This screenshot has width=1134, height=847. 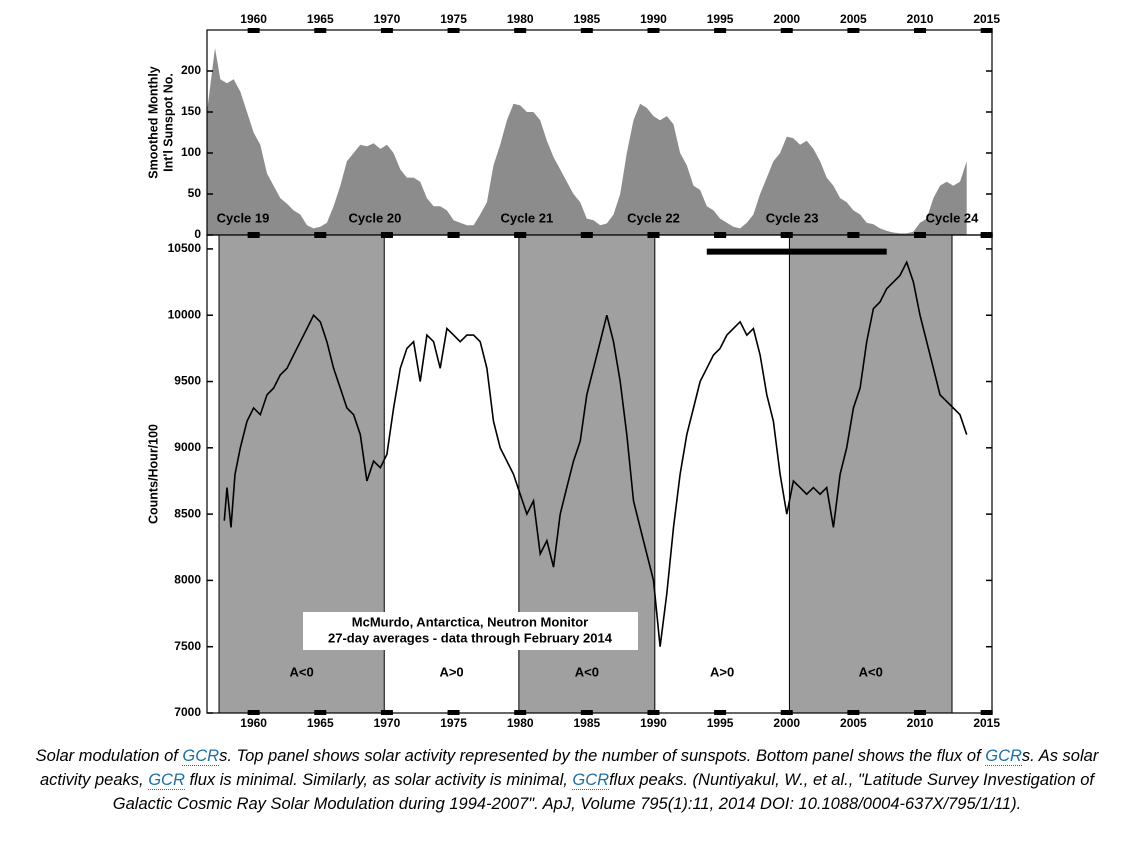 I want to click on y-tick-label: 7500, so click(x=187, y=646).